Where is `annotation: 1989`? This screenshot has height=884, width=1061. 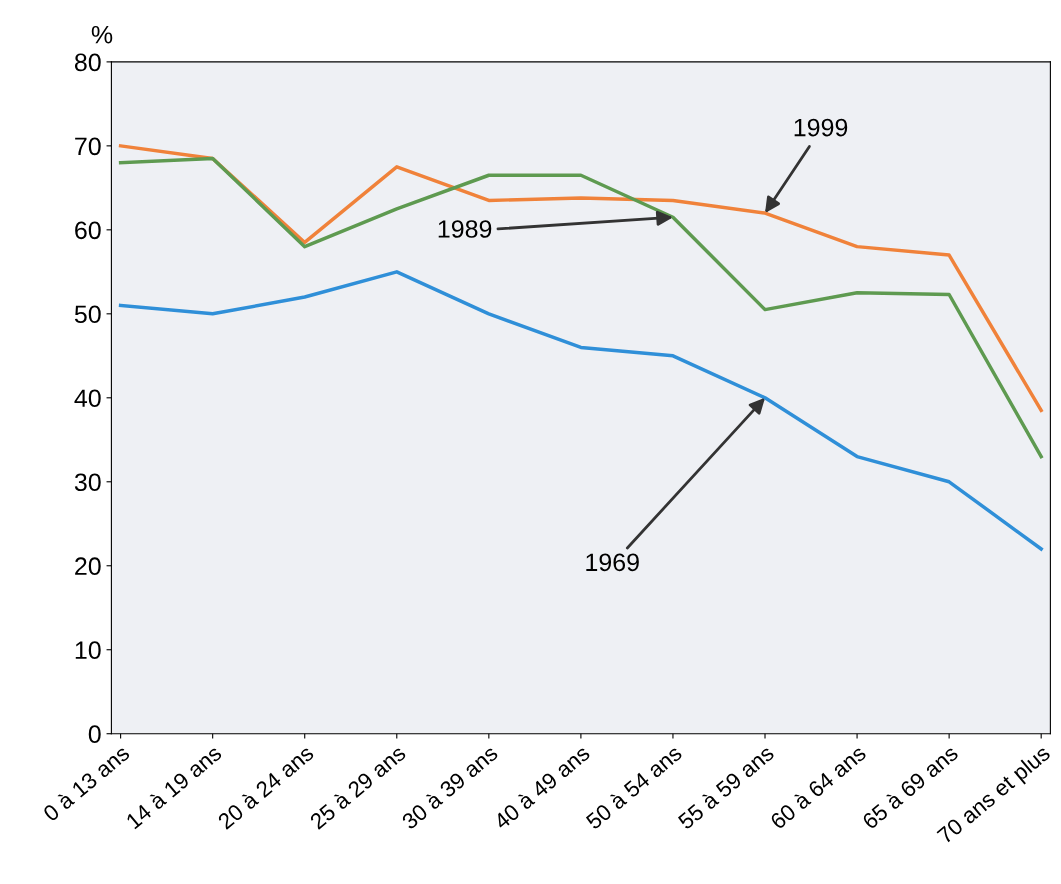 annotation: 1989 is located at coordinates (465, 229).